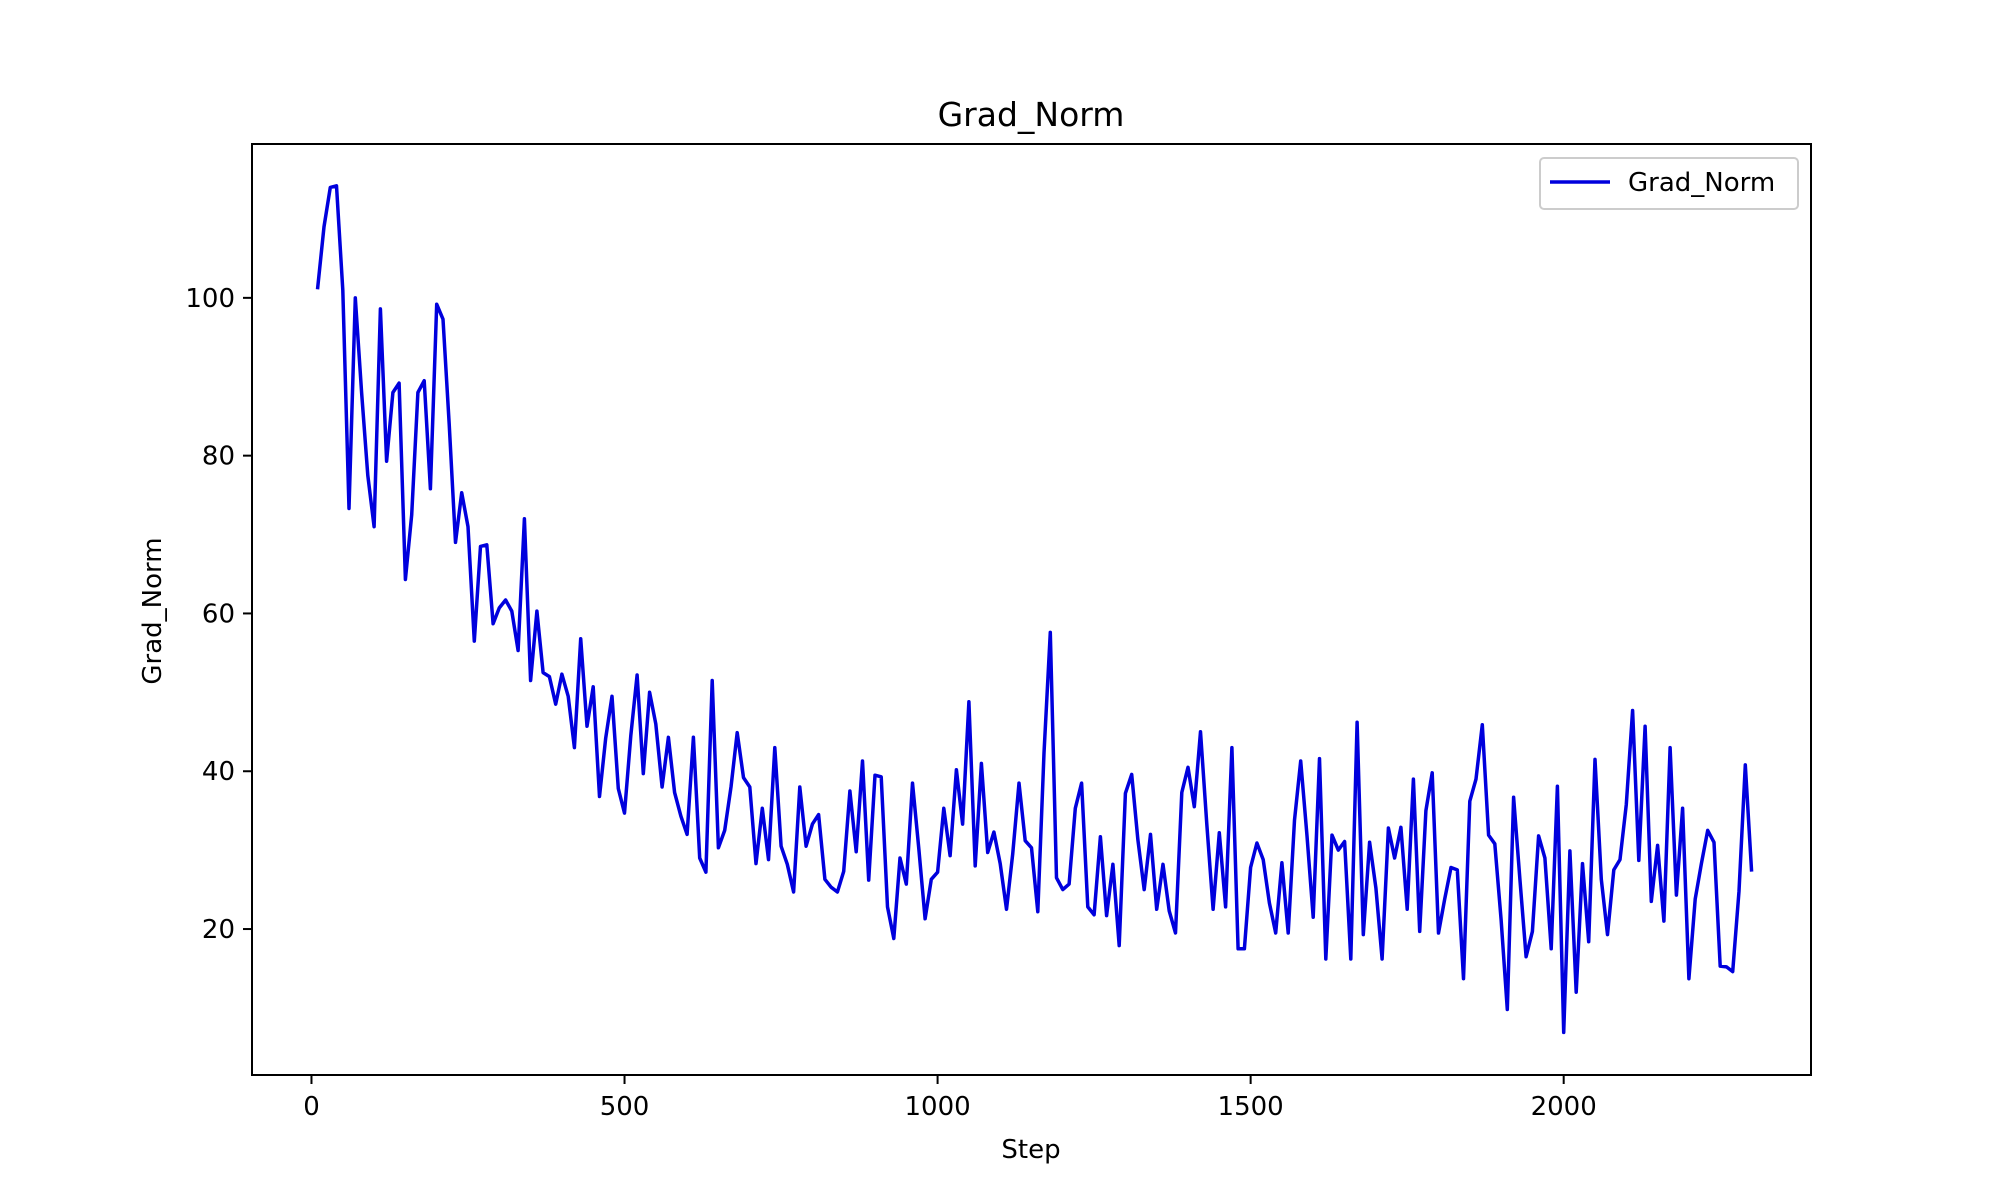 The height and width of the screenshot is (1200, 2000). What do you see at coordinates (153, 610) in the screenshot?
I see `y-axis-label: Grad_Norm` at bounding box center [153, 610].